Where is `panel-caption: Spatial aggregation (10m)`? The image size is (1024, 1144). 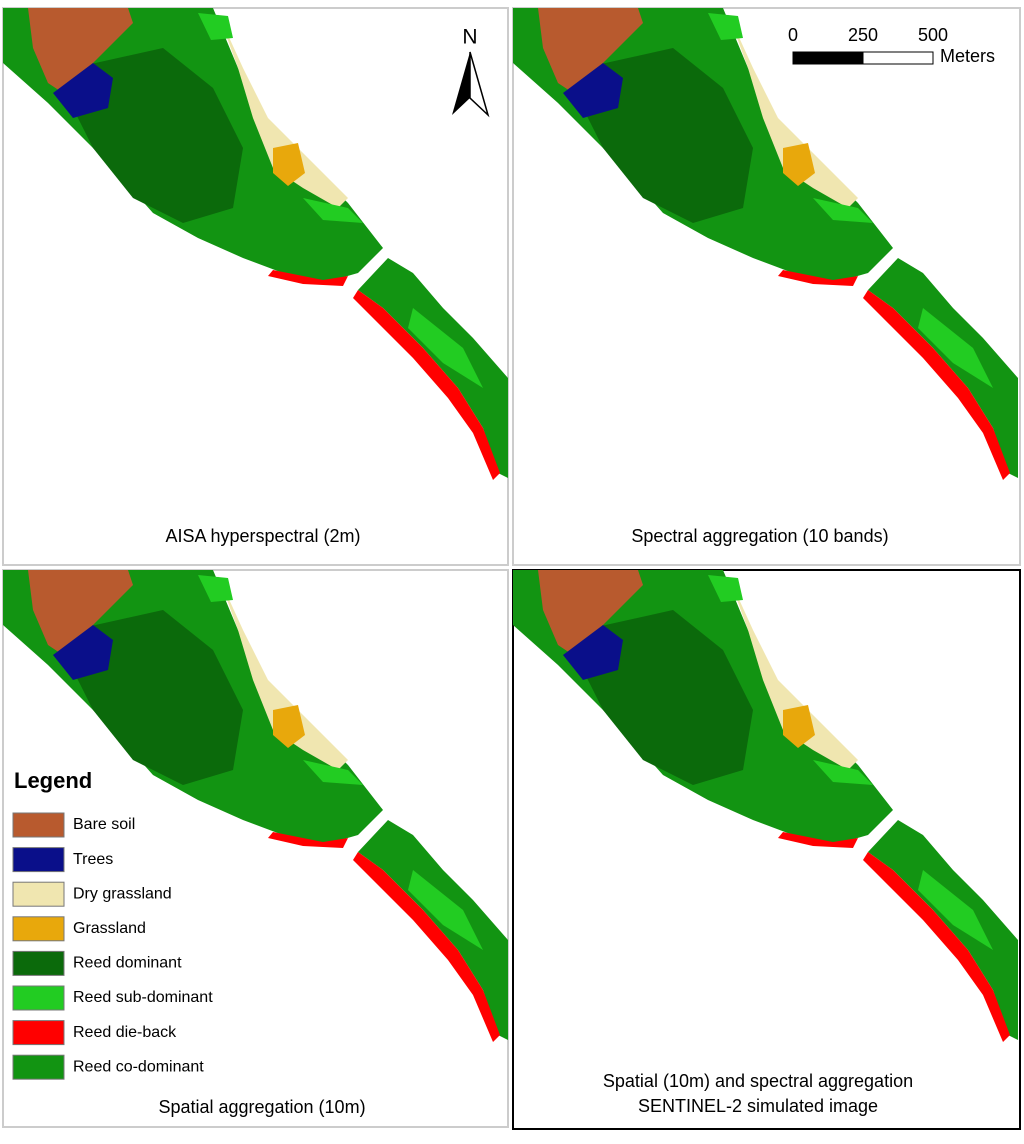
panel-caption: Spatial aggregation (10m) is located at coordinates (261, 1107).